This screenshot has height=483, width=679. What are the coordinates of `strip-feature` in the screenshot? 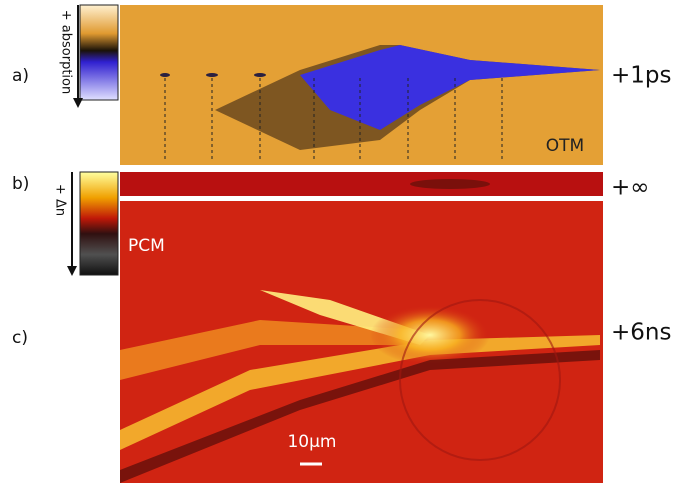 It's located at (450, 184).